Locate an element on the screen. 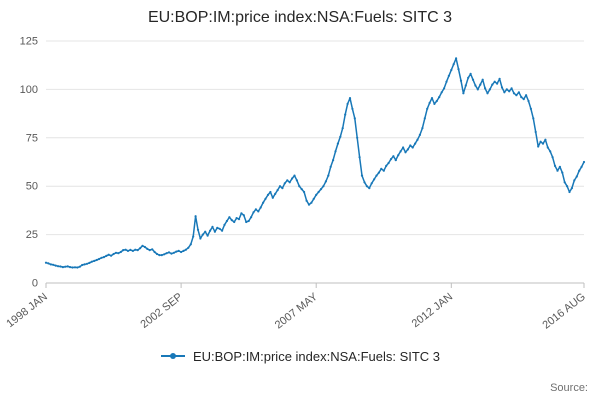  svg-text: 2002 SEP is located at coordinates (162, 311).